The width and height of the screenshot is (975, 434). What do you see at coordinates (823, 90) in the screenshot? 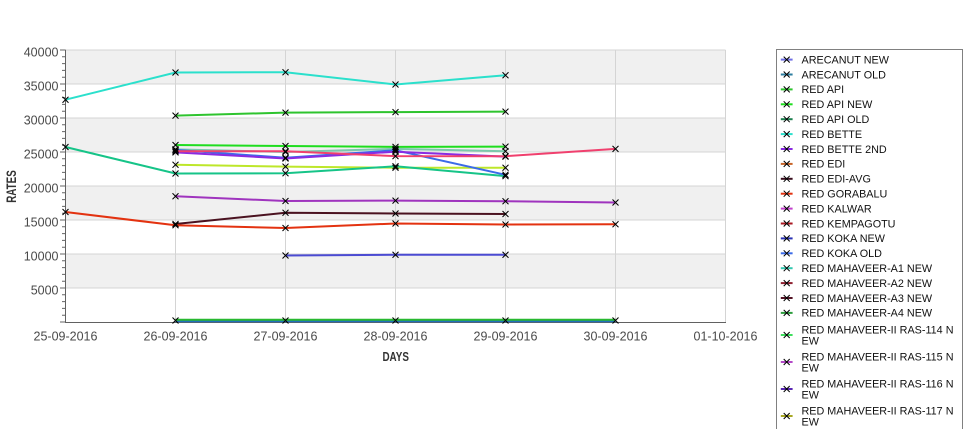
I see `svg-text: RED API` at bounding box center [823, 90].